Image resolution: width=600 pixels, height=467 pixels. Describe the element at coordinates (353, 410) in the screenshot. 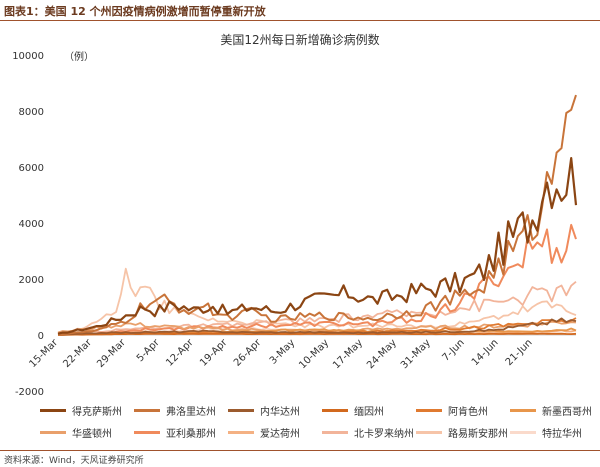

I see `legend-item-3: 缅因州` at that location.